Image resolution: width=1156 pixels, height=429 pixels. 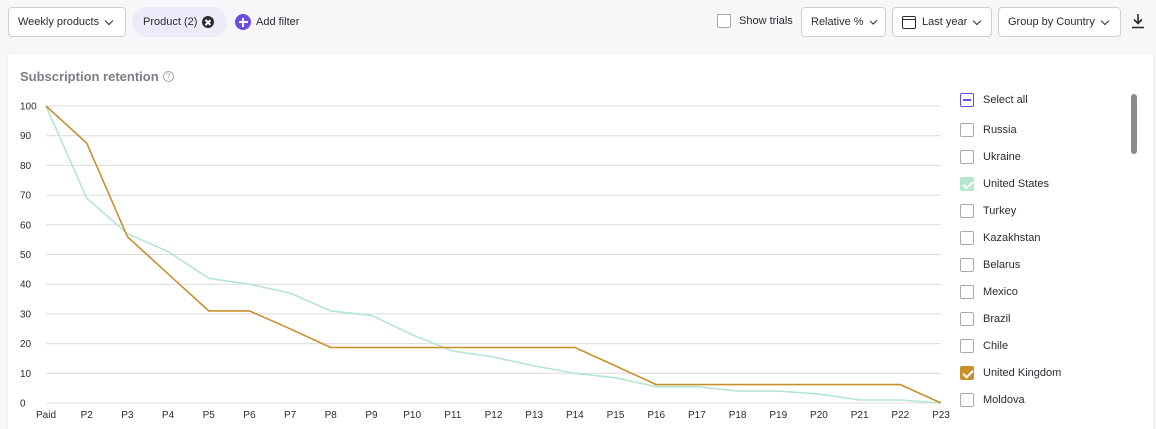 I want to click on y-tick-label: 100, so click(x=28, y=107).